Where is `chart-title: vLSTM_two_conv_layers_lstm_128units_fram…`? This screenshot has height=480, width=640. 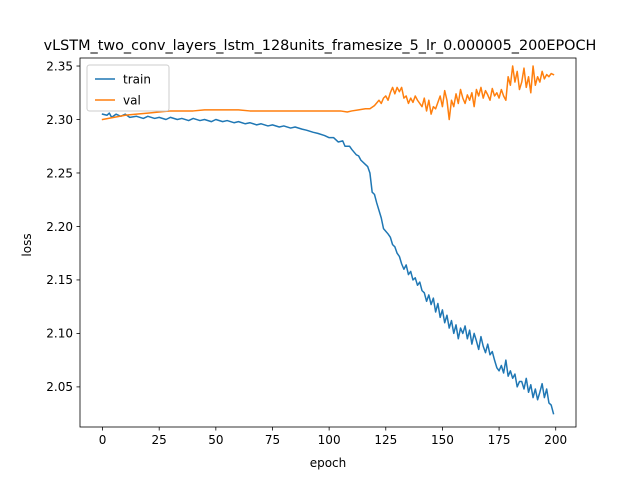 chart-title: vLSTM_two_conv_layers_lstm_128units_fram… is located at coordinates (320, 46).